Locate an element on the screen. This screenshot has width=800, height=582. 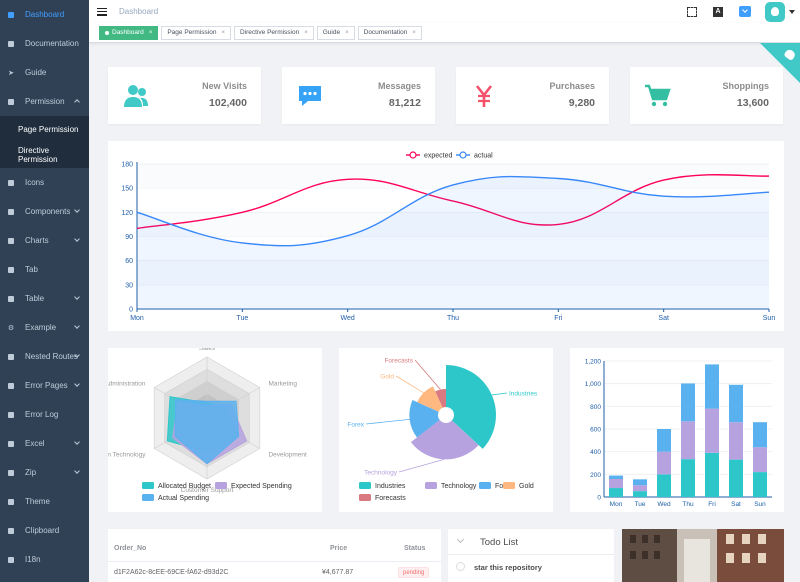
sidebar-item-directive-permission: Directive Permission is located at coordinates (44, 155).